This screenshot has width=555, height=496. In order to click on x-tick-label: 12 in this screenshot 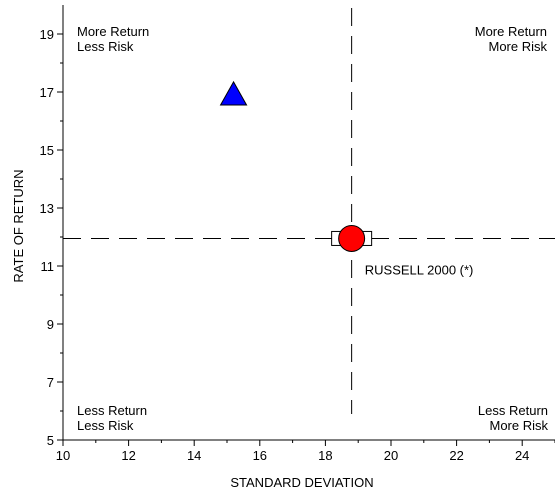, I will do `click(128, 455)`.